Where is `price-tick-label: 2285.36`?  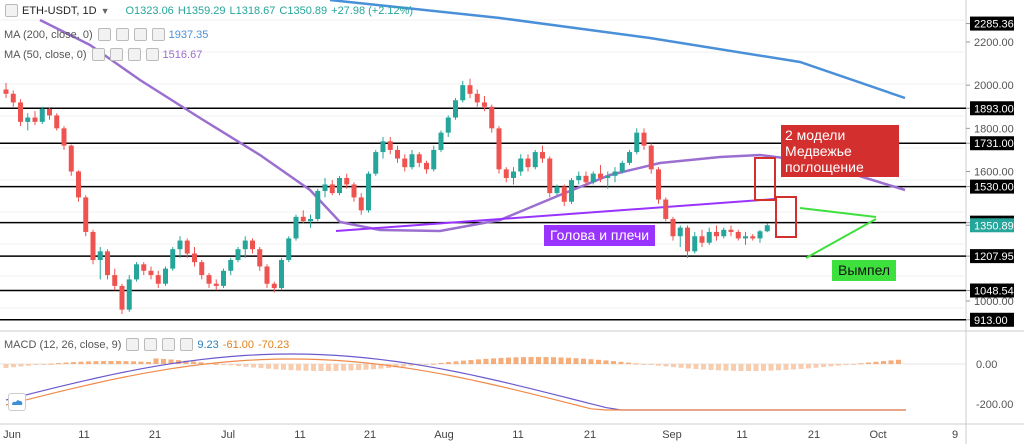 price-tick-label: 2285.36 is located at coordinates (994, 25).